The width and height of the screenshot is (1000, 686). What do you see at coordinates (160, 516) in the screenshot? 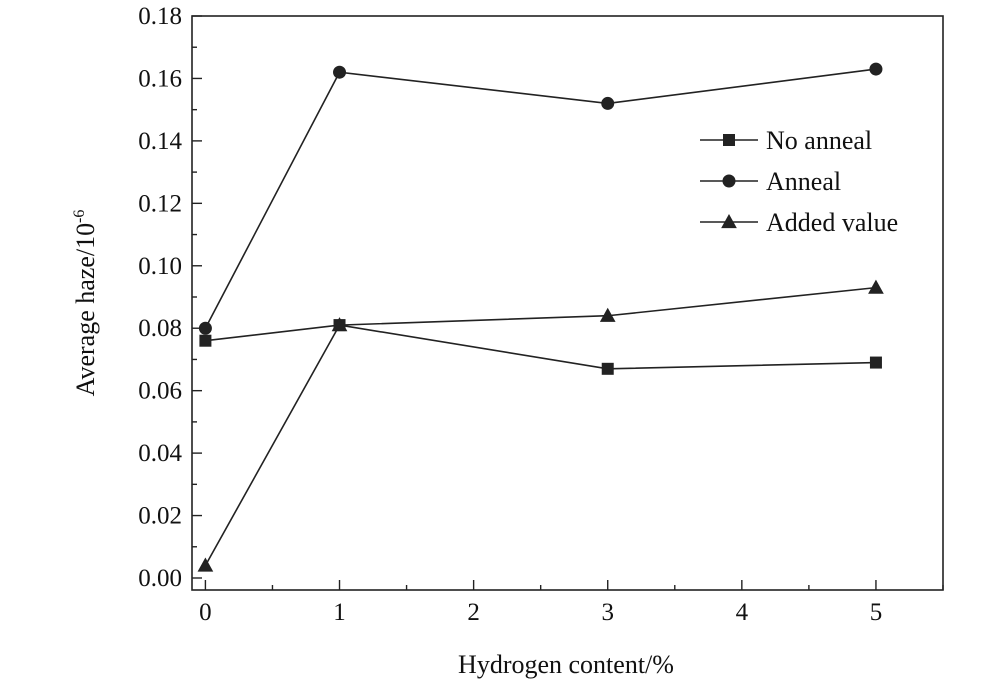
I see `y-tick-label: 0.02` at bounding box center [160, 516].